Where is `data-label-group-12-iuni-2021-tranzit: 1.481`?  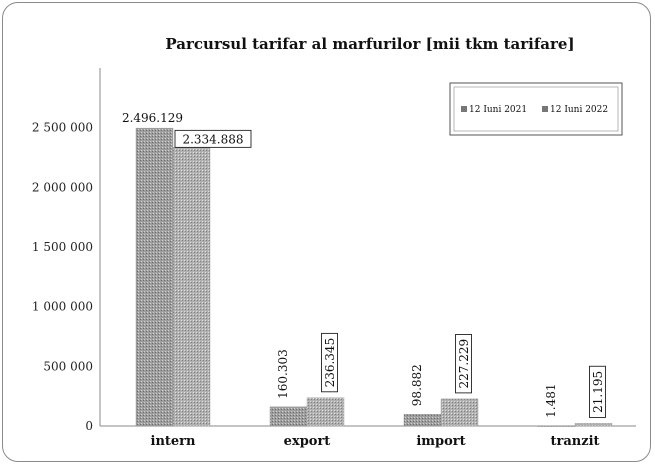
data-label-group-12-iuni-2021-tranzit: 1.481 is located at coordinates (551, 400).